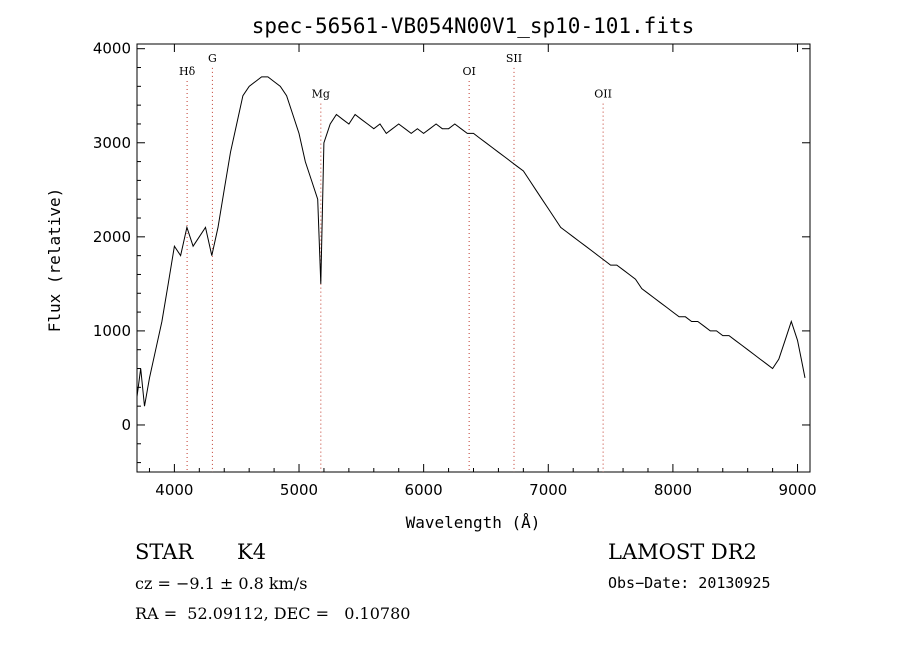 This screenshot has height=650, width=900. Describe the element at coordinates (797, 490) in the screenshot. I see `x-tick-label-9000: 9000` at that location.